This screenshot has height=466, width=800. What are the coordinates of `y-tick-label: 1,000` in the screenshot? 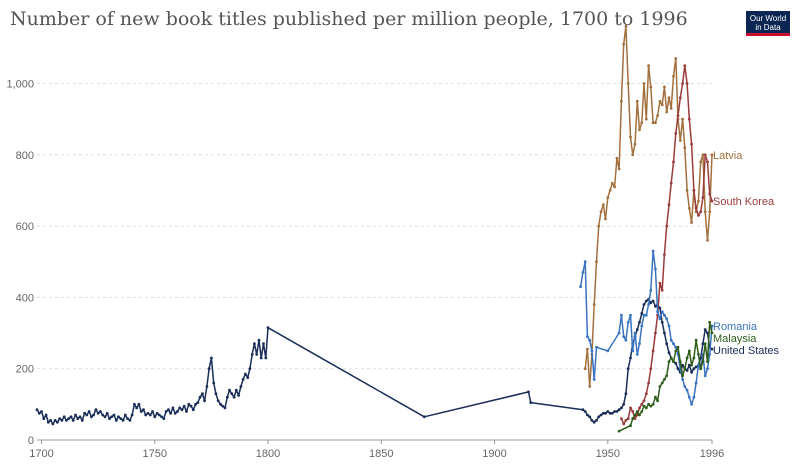 It's located at (20, 84).